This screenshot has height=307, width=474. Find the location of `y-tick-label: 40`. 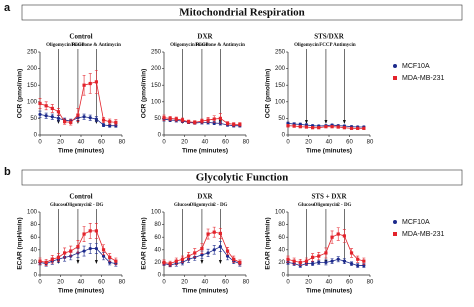

y-tick-label: 40 is located at coordinates (33, 250).